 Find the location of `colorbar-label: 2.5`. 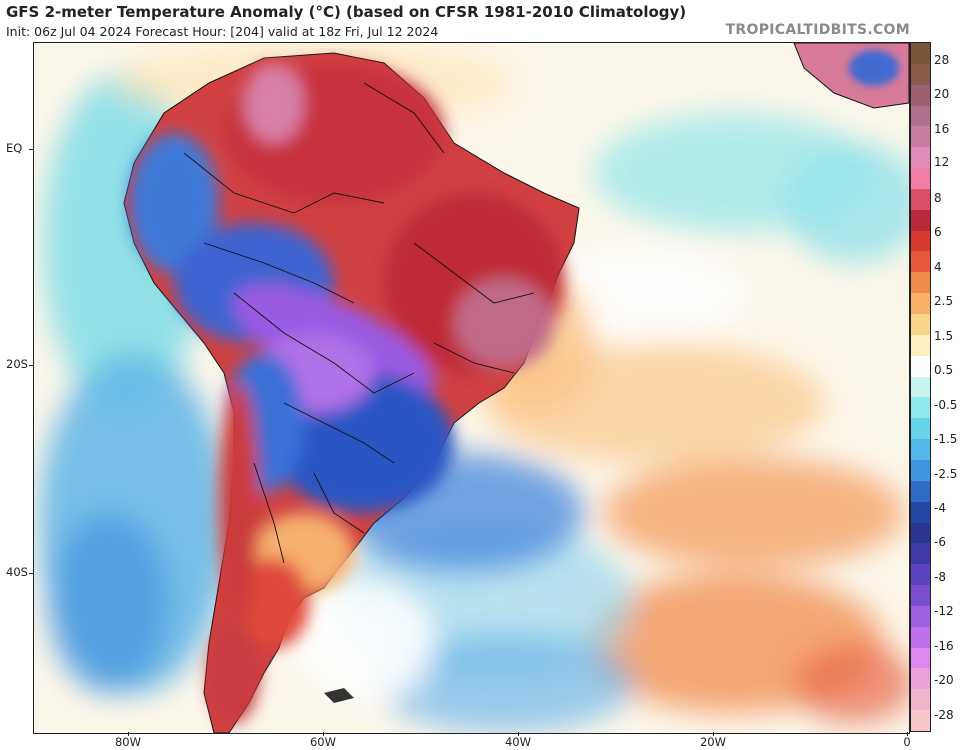

colorbar-label: 2.5 is located at coordinates (944, 301).